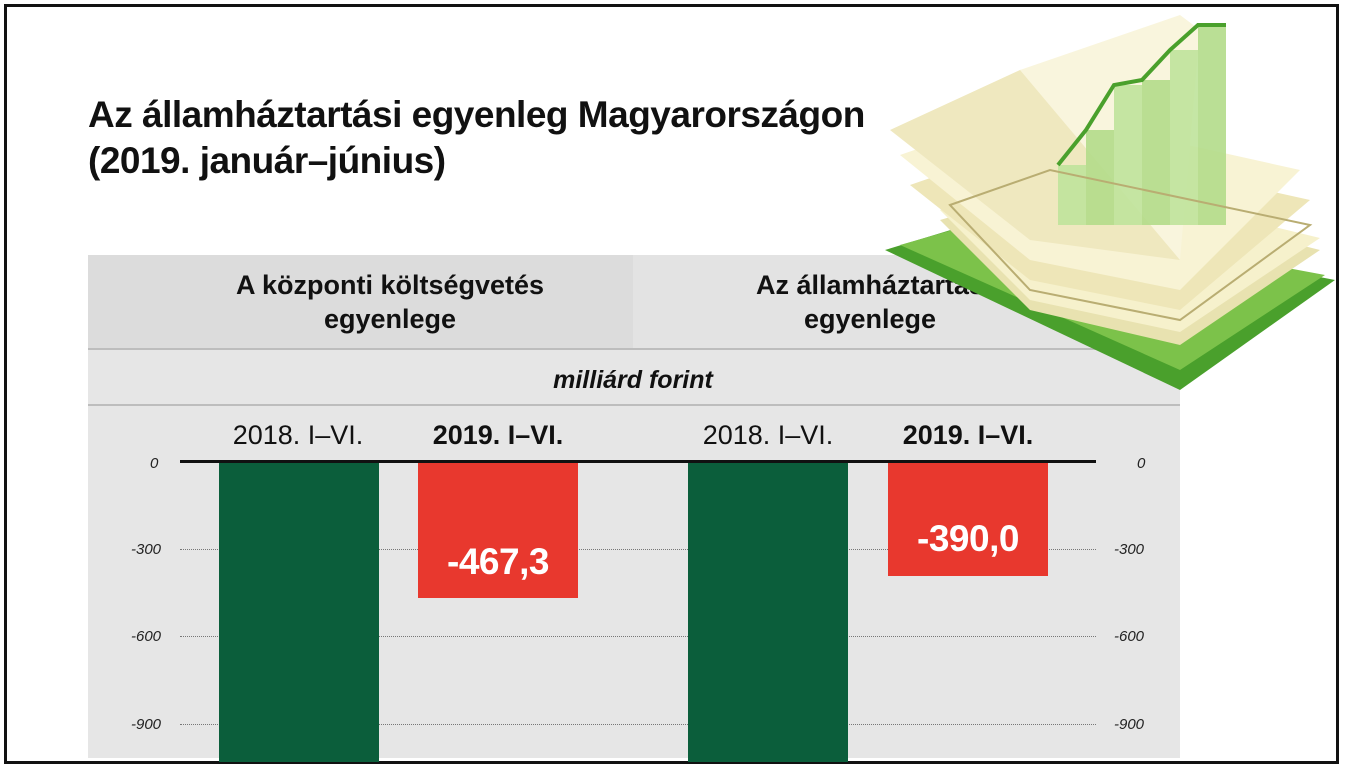 This screenshot has width=1347, height=764. What do you see at coordinates (634, 349) in the screenshot?
I see `header-divider` at bounding box center [634, 349].